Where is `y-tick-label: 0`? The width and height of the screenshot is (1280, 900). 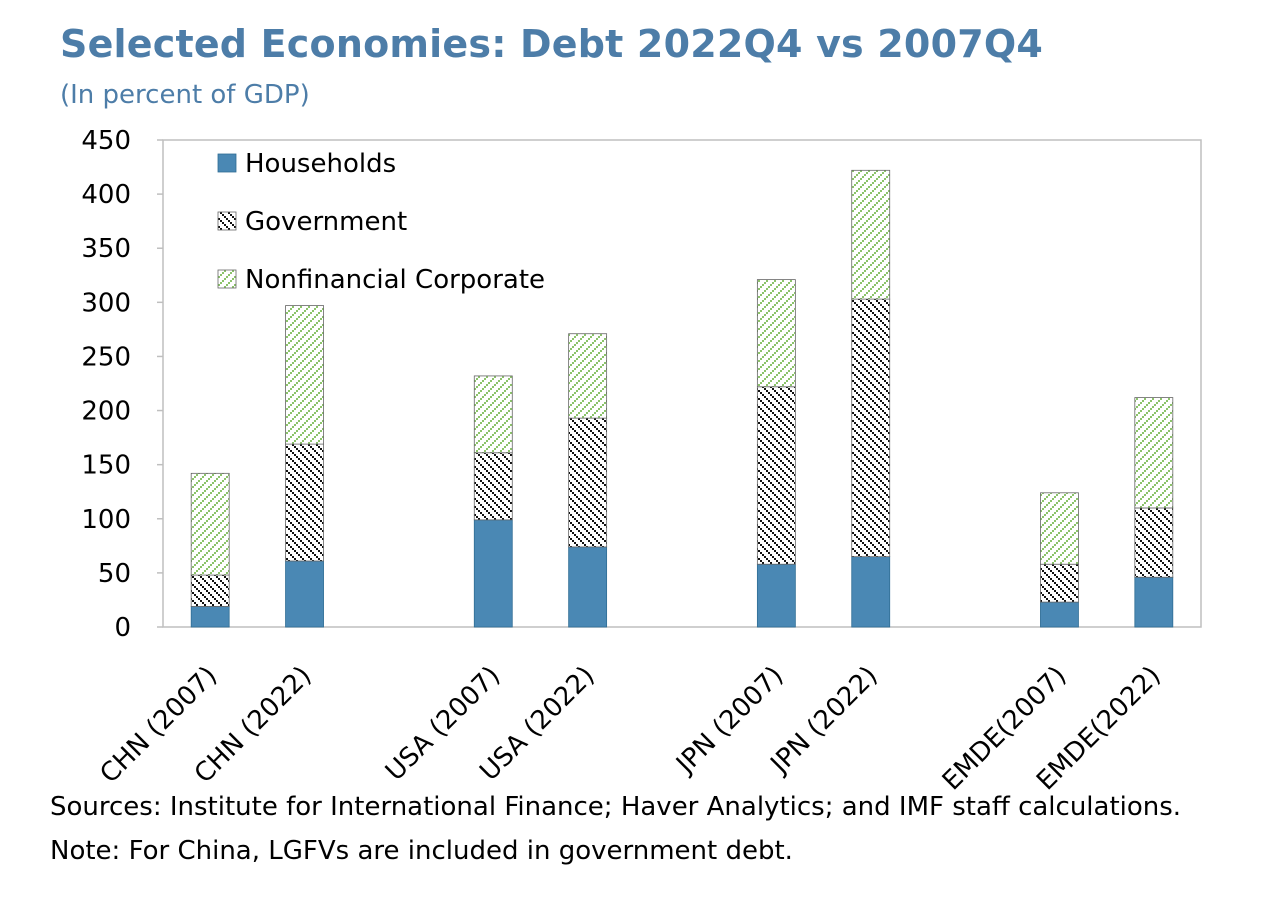 y-tick-label: 0 is located at coordinates (122, 628).